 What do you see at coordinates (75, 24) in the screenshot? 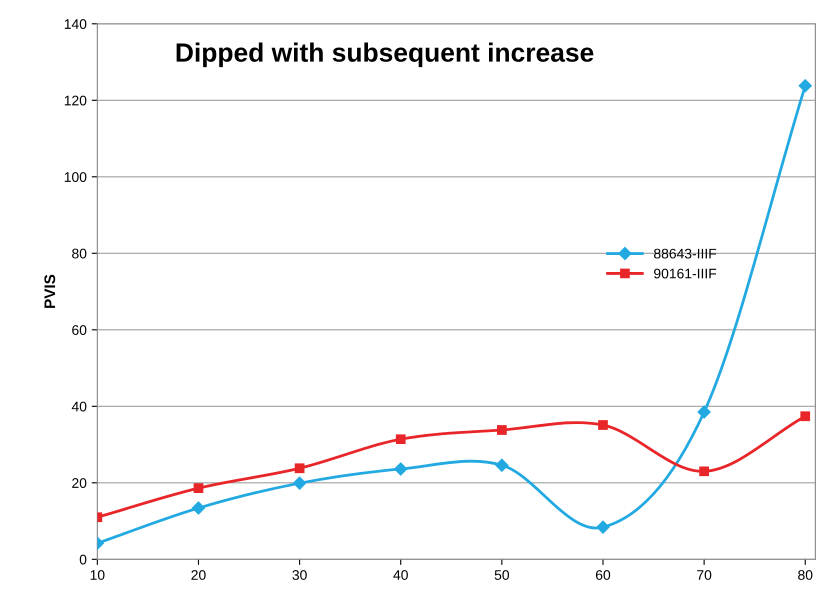
I see `y-tick-label: 140` at bounding box center [75, 24].